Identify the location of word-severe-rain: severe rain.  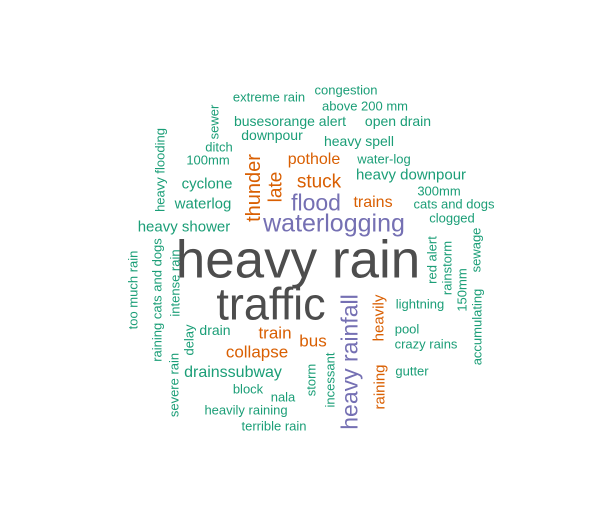
(174, 385).